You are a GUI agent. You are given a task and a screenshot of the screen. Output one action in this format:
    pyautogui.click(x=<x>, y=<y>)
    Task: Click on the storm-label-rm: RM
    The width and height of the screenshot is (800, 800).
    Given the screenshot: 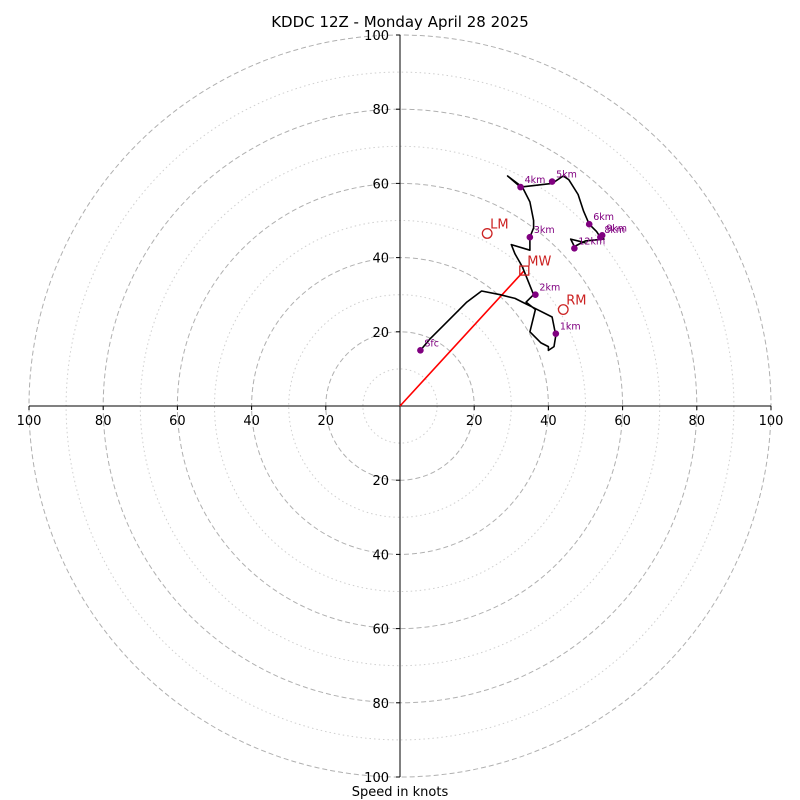 What is the action you would take?
    pyautogui.click(x=576, y=301)
    